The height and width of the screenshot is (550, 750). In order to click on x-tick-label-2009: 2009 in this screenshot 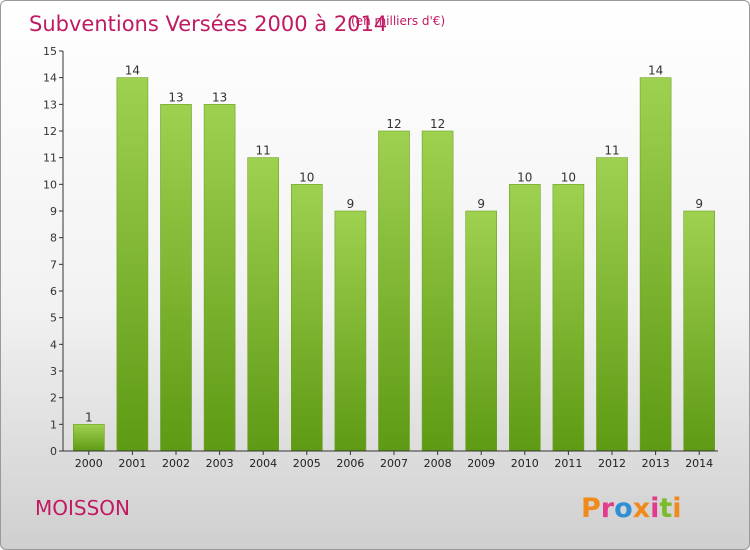, I will do `click(481, 463)`.